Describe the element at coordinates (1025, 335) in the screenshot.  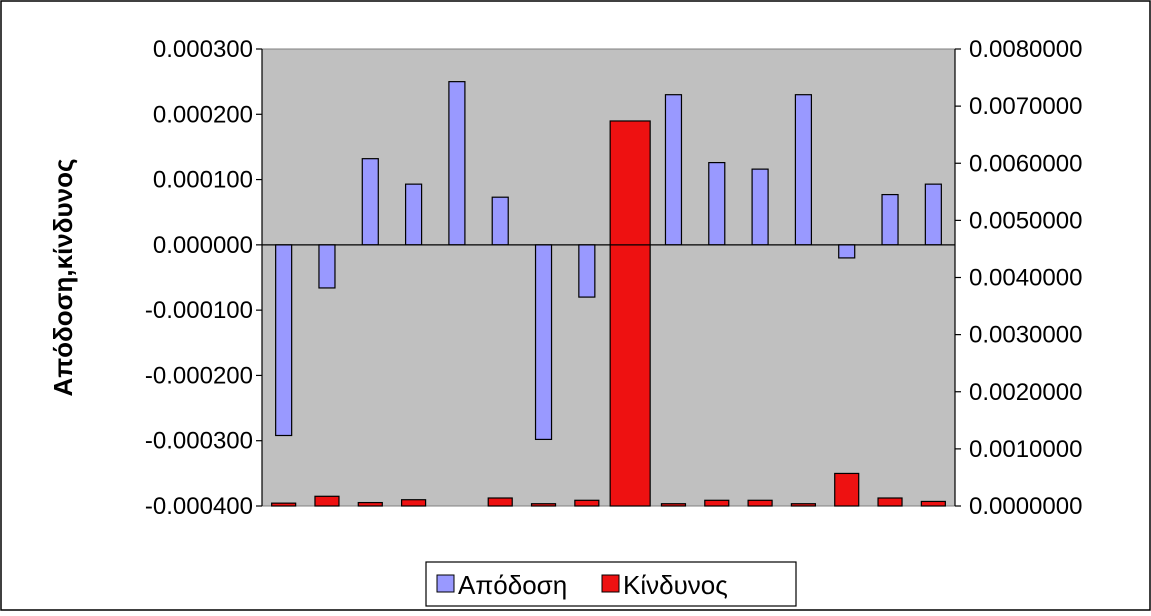
I see `y2-tick-label: 0.0030000` at that location.